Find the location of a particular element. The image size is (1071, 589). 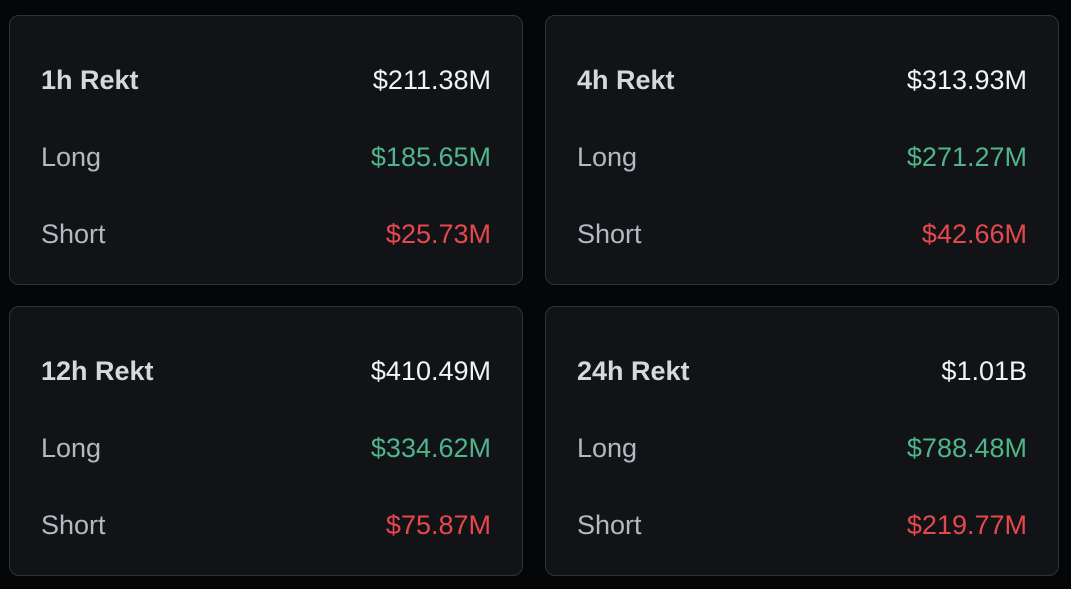

card-title: 12h Rekt is located at coordinates (97, 370).